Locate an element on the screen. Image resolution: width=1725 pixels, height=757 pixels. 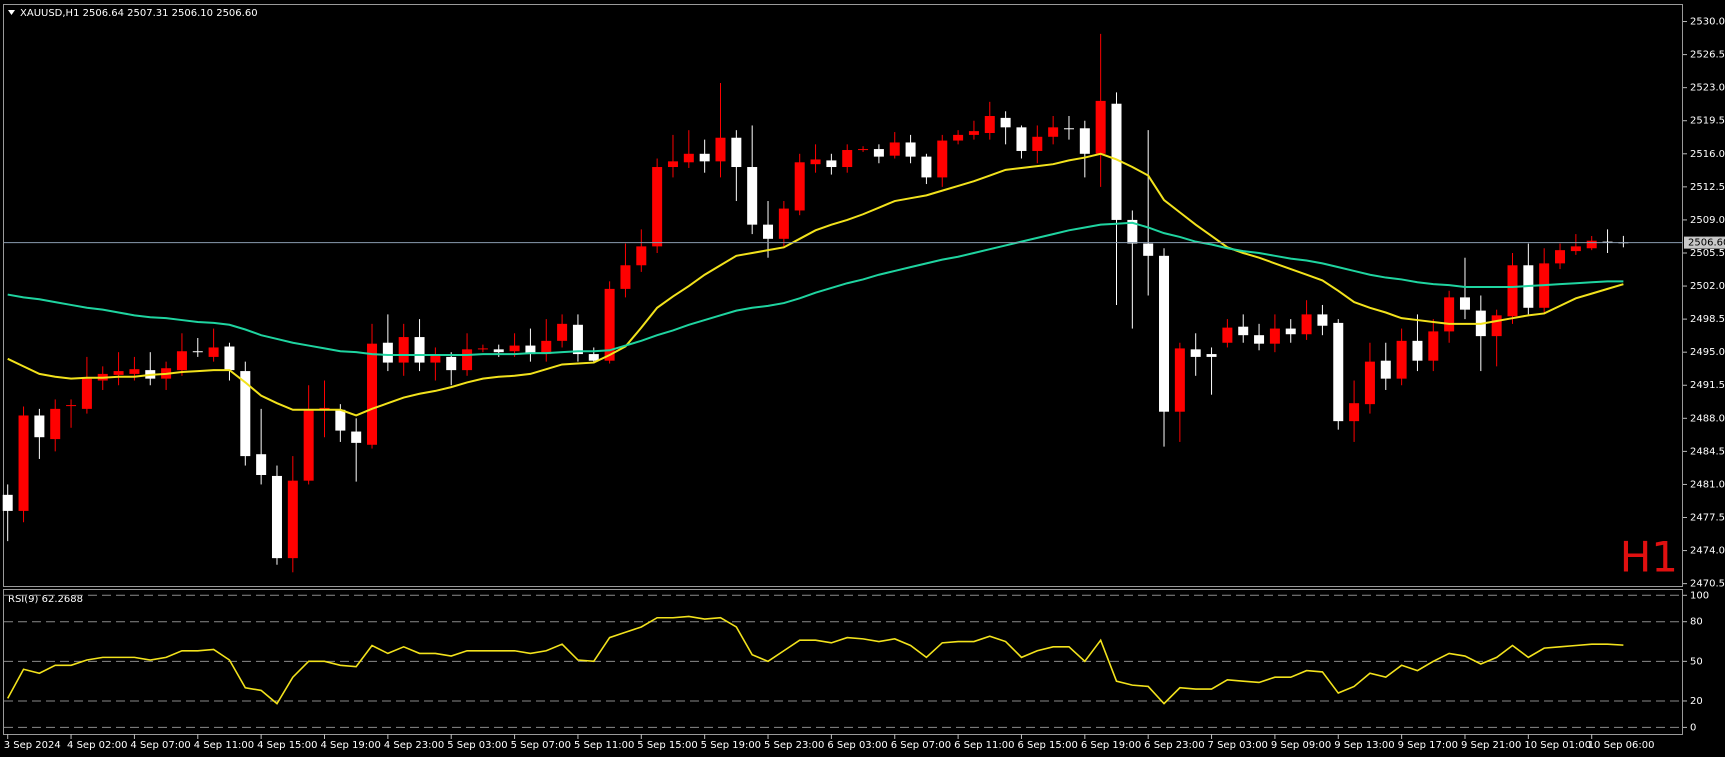
menu-triangle is located at coordinates (11, 12).